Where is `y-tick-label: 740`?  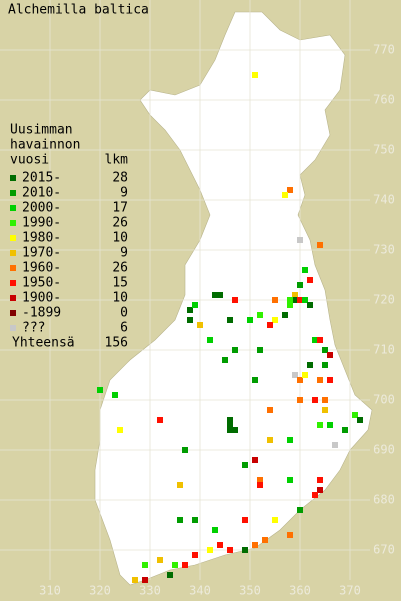 y-tick-label: 740 is located at coordinates (384, 200).